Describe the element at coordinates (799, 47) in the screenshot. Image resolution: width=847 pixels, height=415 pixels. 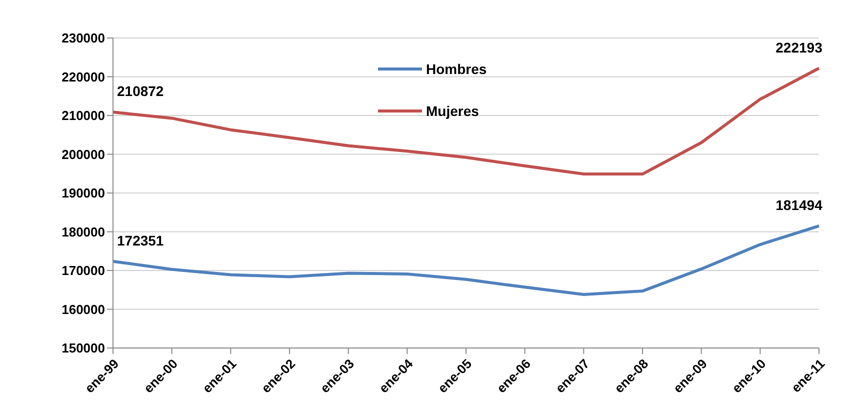
I see `data-label: 222193` at that location.